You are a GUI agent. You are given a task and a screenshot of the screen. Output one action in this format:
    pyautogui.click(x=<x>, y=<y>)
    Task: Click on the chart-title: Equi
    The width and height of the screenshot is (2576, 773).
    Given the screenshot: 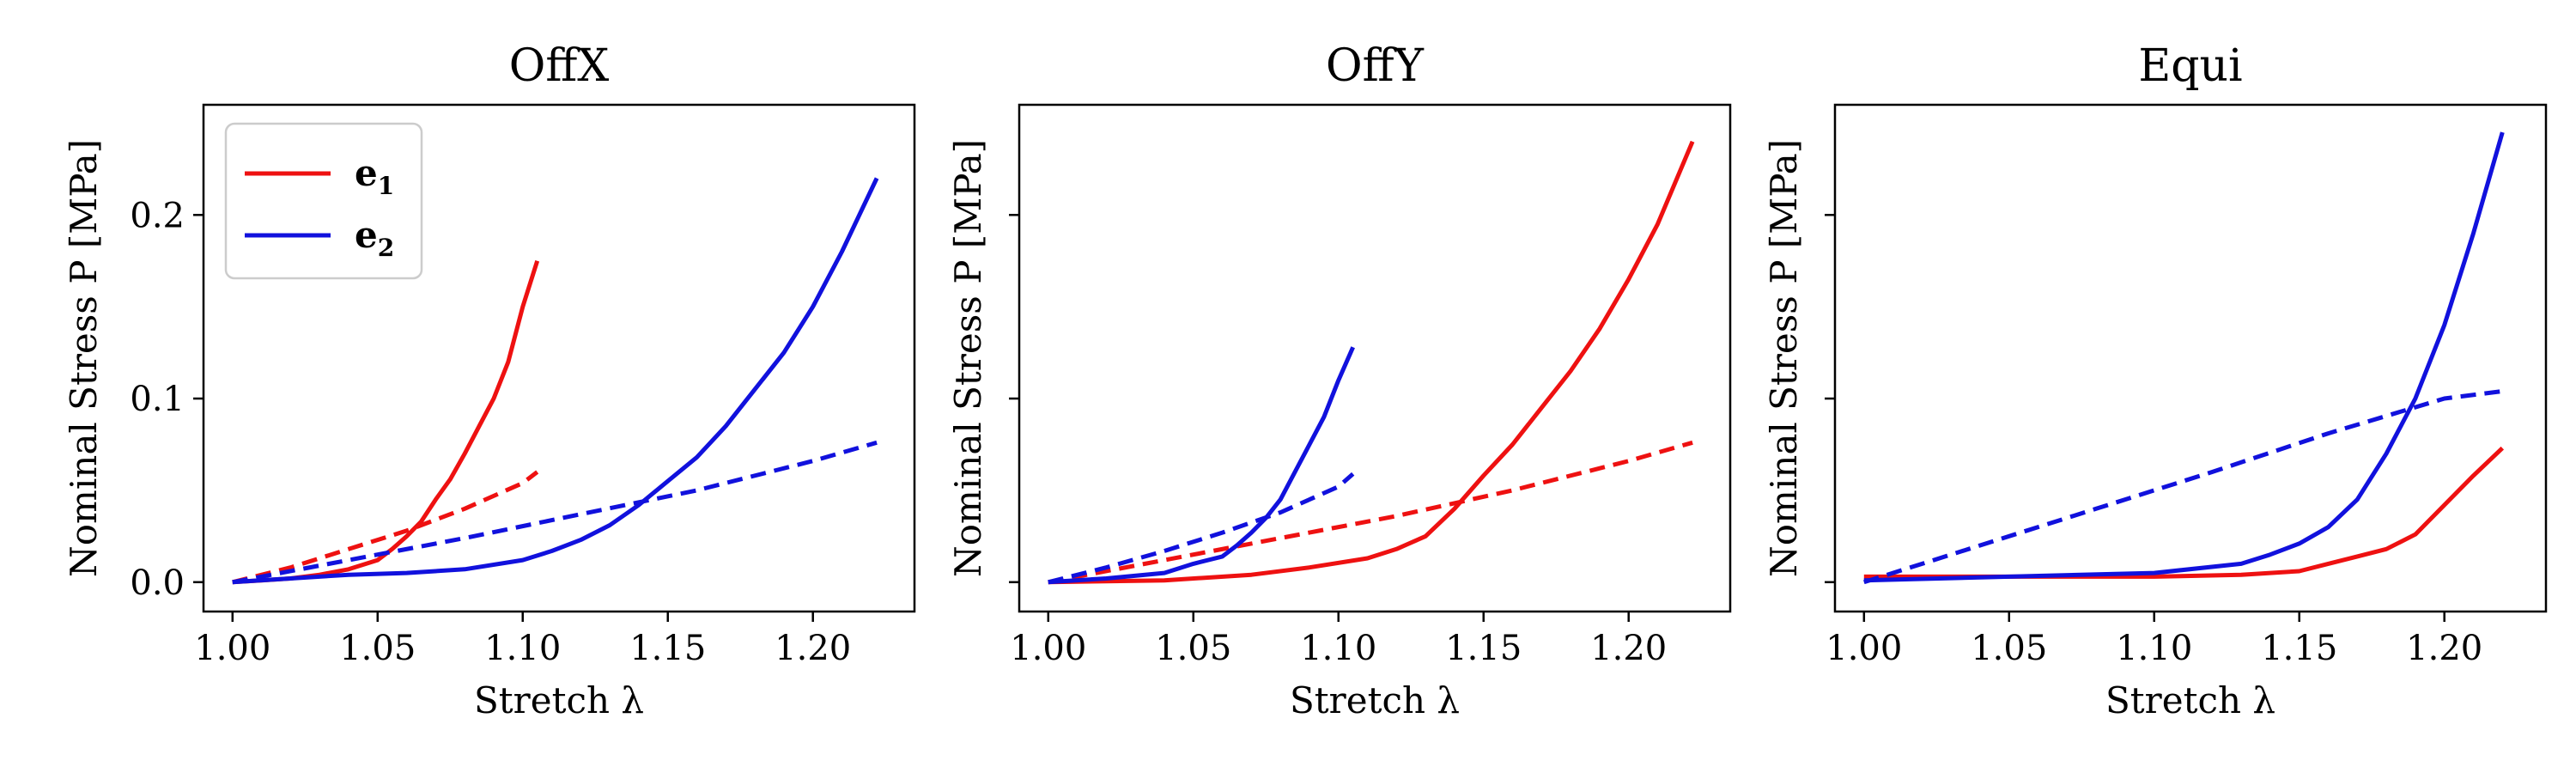 What is the action you would take?
    pyautogui.click(x=2190, y=66)
    